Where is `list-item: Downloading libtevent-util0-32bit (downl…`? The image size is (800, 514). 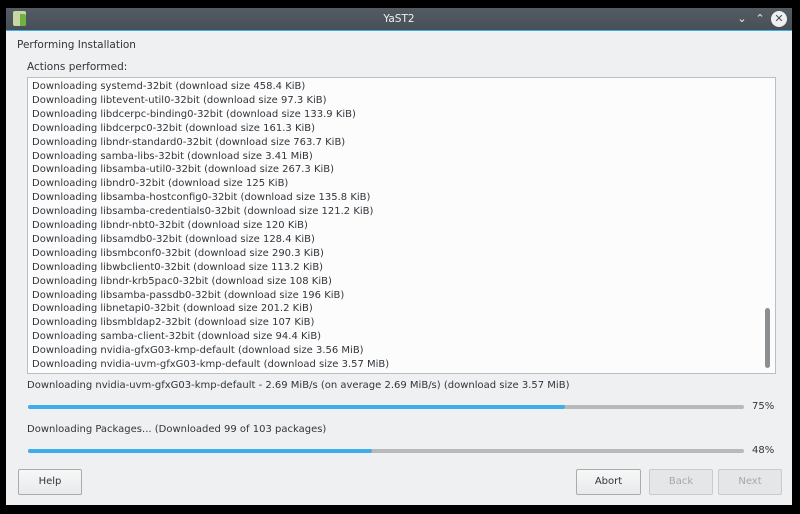
list-item: Downloading libtevent-util0-32bit (downl… is located at coordinates (179, 100).